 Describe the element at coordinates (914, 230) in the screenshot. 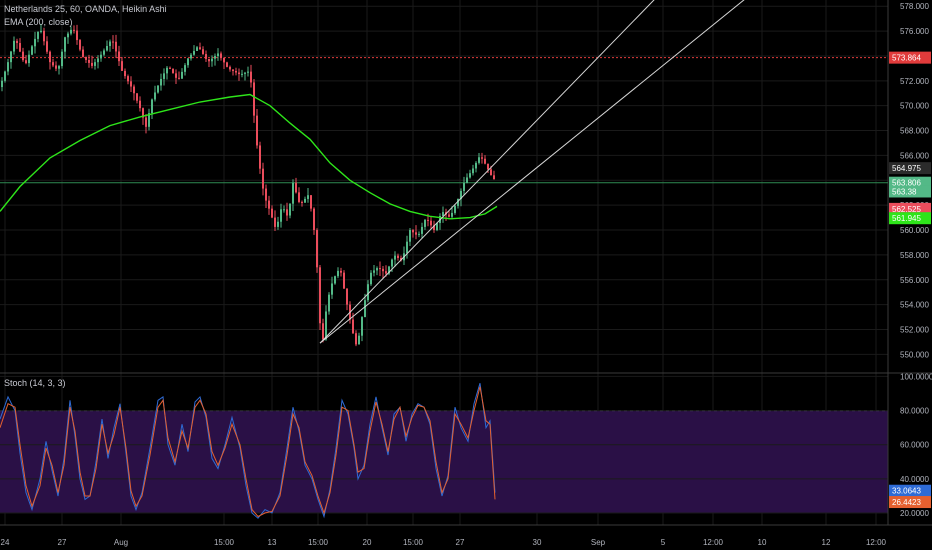

I see `price-axis-tick-label: 560.000` at that location.